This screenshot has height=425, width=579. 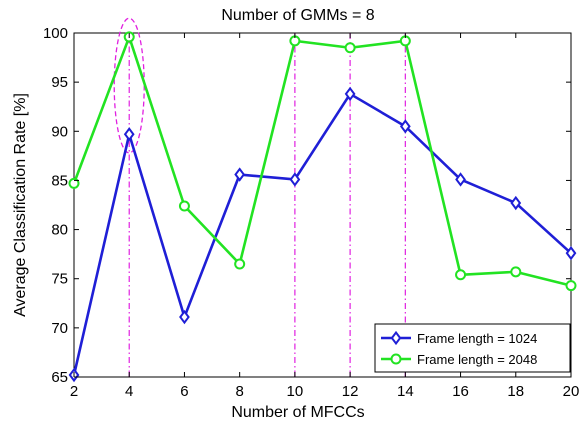 What do you see at coordinates (350, 391) in the screenshot?
I see `x-tick-label: 12` at bounding box center [350, 391].